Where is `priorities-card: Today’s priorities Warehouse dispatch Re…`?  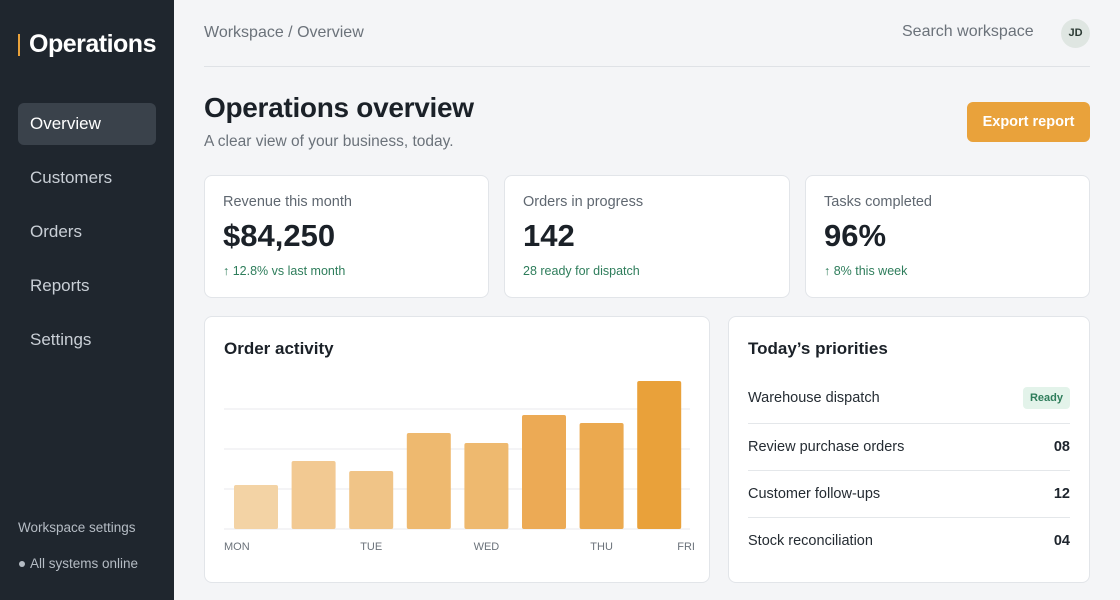 priorities-card: Today’s priorities Warehouse dispatch Re… is located at coordinates (909, 449).